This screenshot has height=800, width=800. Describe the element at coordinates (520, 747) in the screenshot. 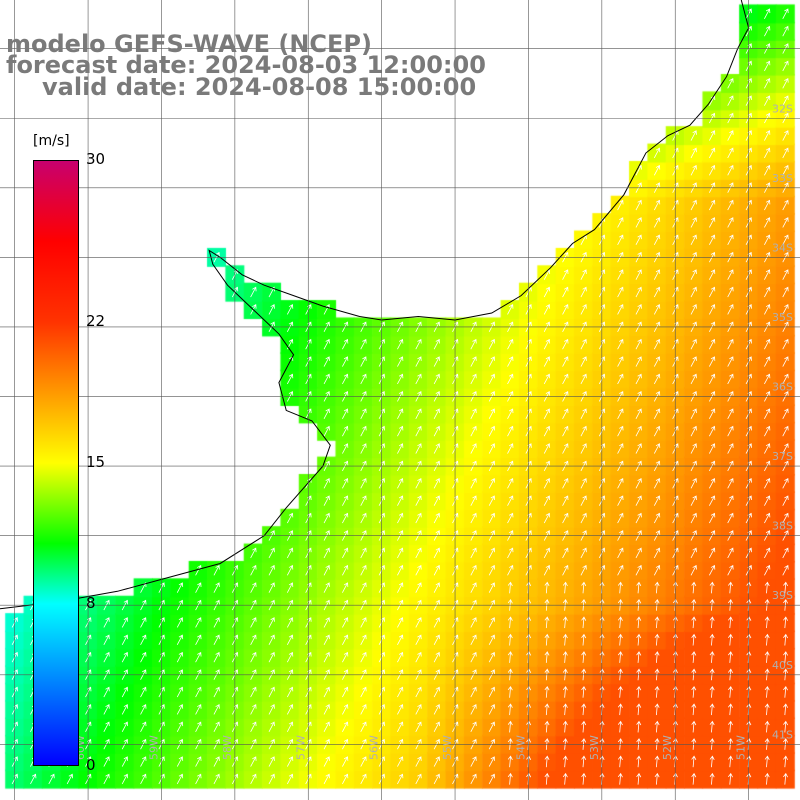

I see `longitude-label: 54W` at that location.